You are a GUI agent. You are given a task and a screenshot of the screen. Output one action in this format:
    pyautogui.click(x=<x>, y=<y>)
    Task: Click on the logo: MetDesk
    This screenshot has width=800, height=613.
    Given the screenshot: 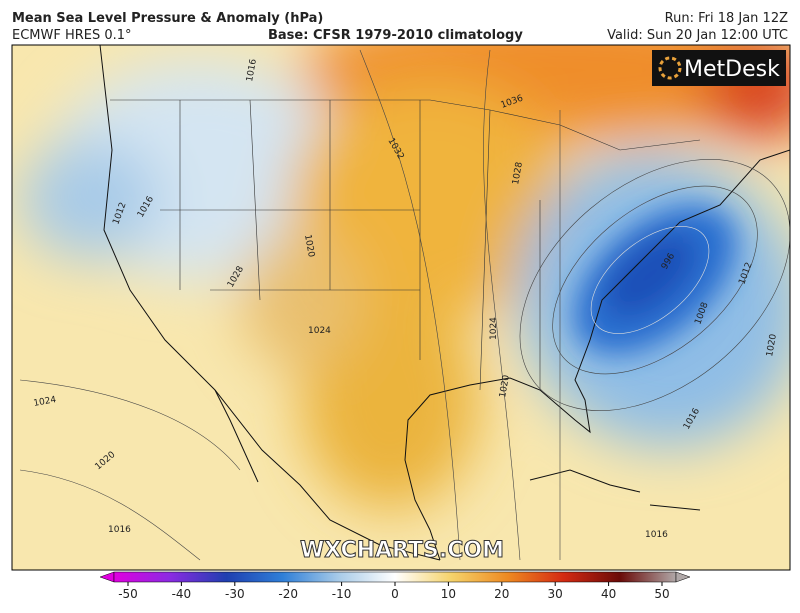 What is the action you would take?
    pyautogui.click(x=719, y=68)
    